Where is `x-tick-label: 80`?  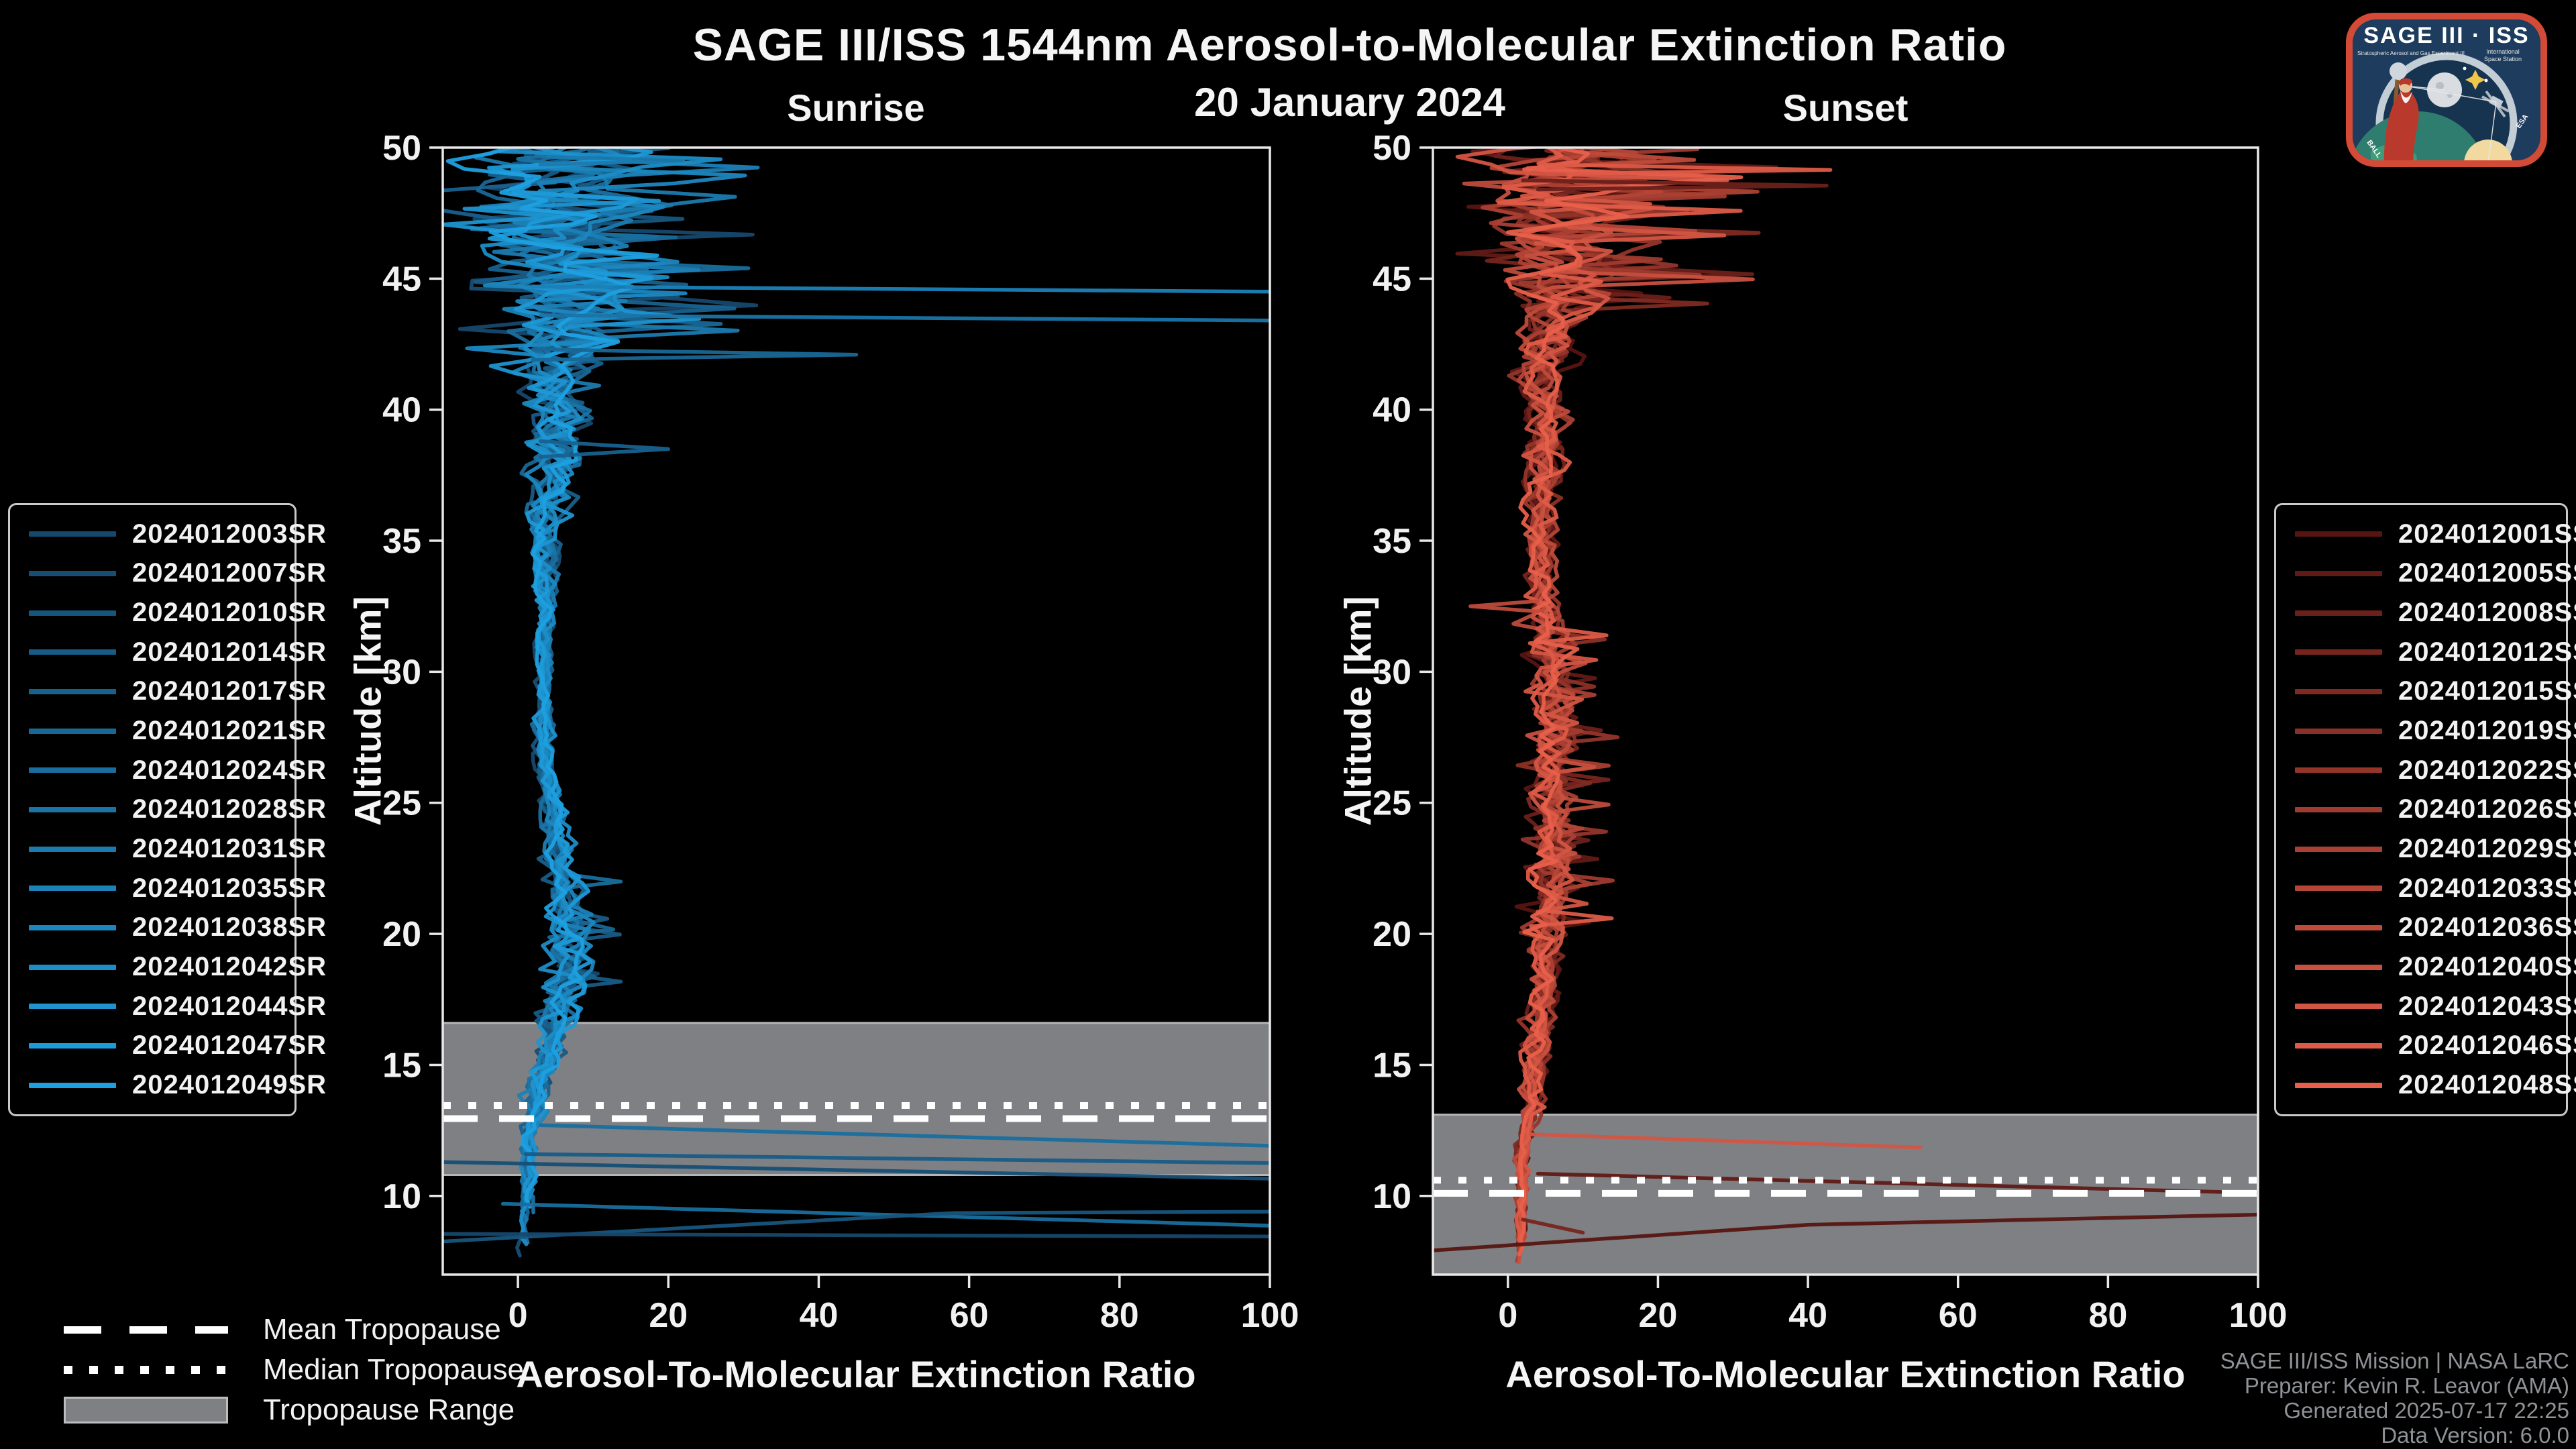
x-tick-label: 80 is located at coordinates (2107, 1315).